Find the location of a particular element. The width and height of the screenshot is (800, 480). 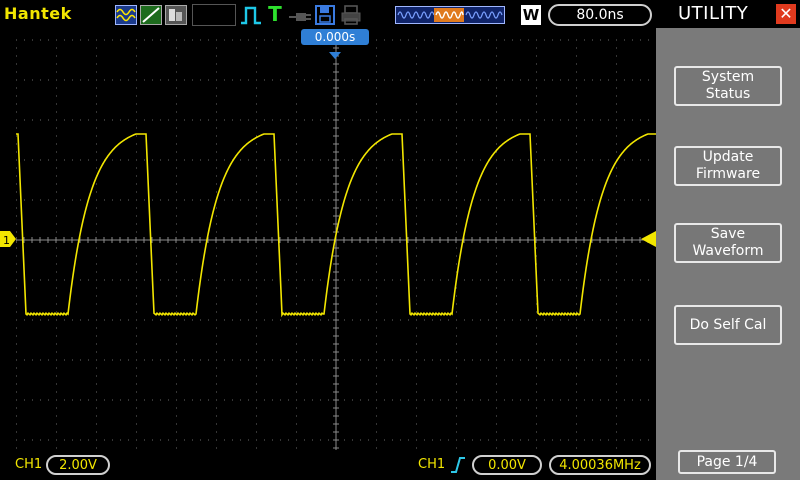

self-cal-button: Do Self Cal is located at coordinates (728, 325).